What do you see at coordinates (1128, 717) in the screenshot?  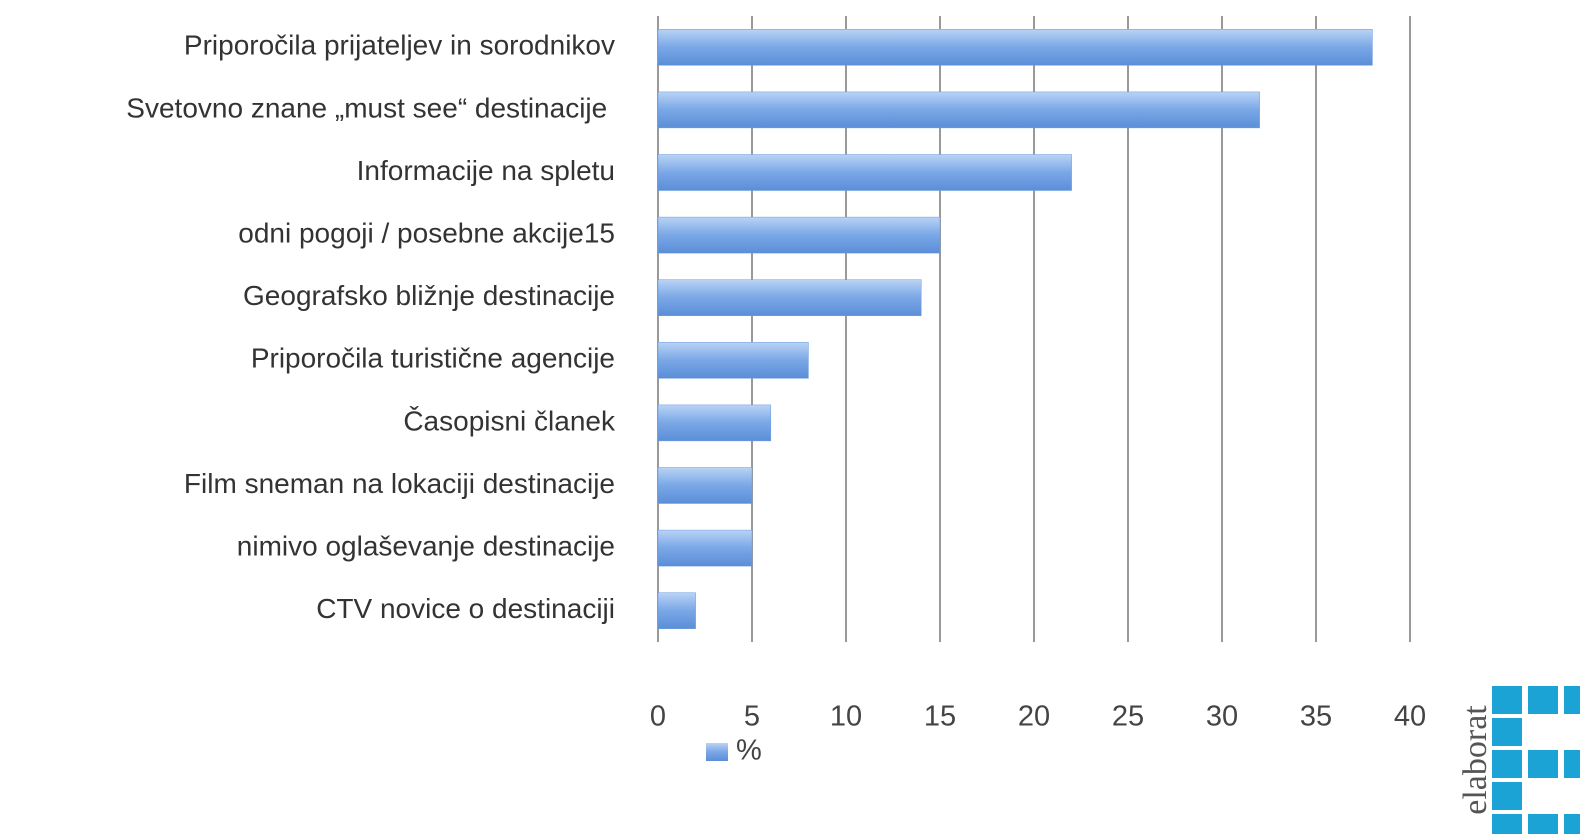 I see `x-tick-label: 25` at bounding box center [1128, 717].